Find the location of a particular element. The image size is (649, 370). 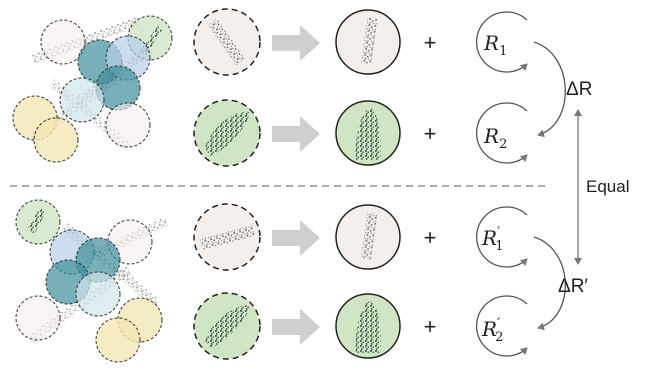

bottom-row2: + R′ 2 is located at coordinates (360, 326).